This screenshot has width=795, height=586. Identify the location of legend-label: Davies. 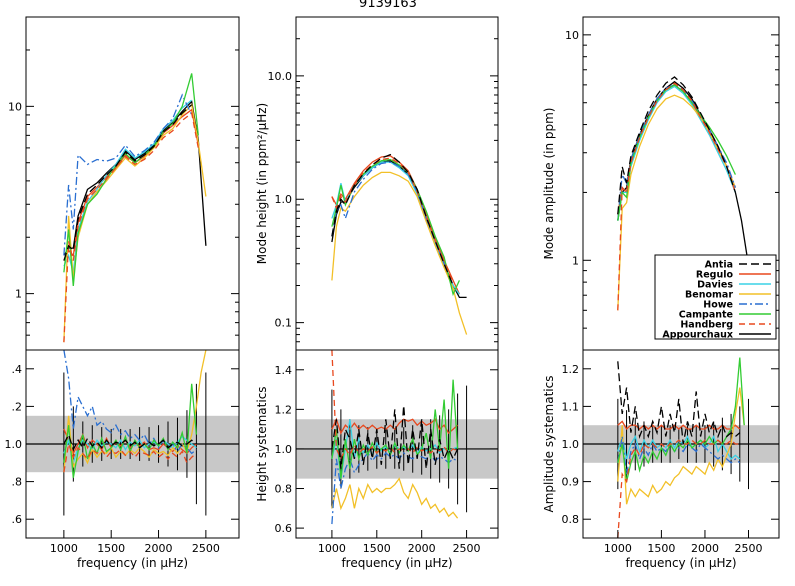
(715, 285).